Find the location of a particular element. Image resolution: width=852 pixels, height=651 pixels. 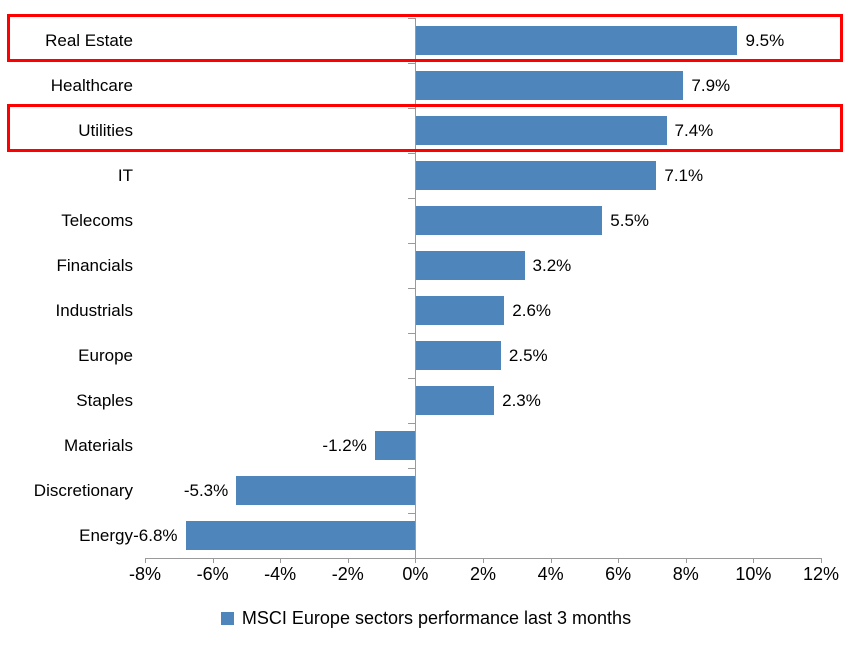

zero-axis-line is located at coordinates (416, 288).